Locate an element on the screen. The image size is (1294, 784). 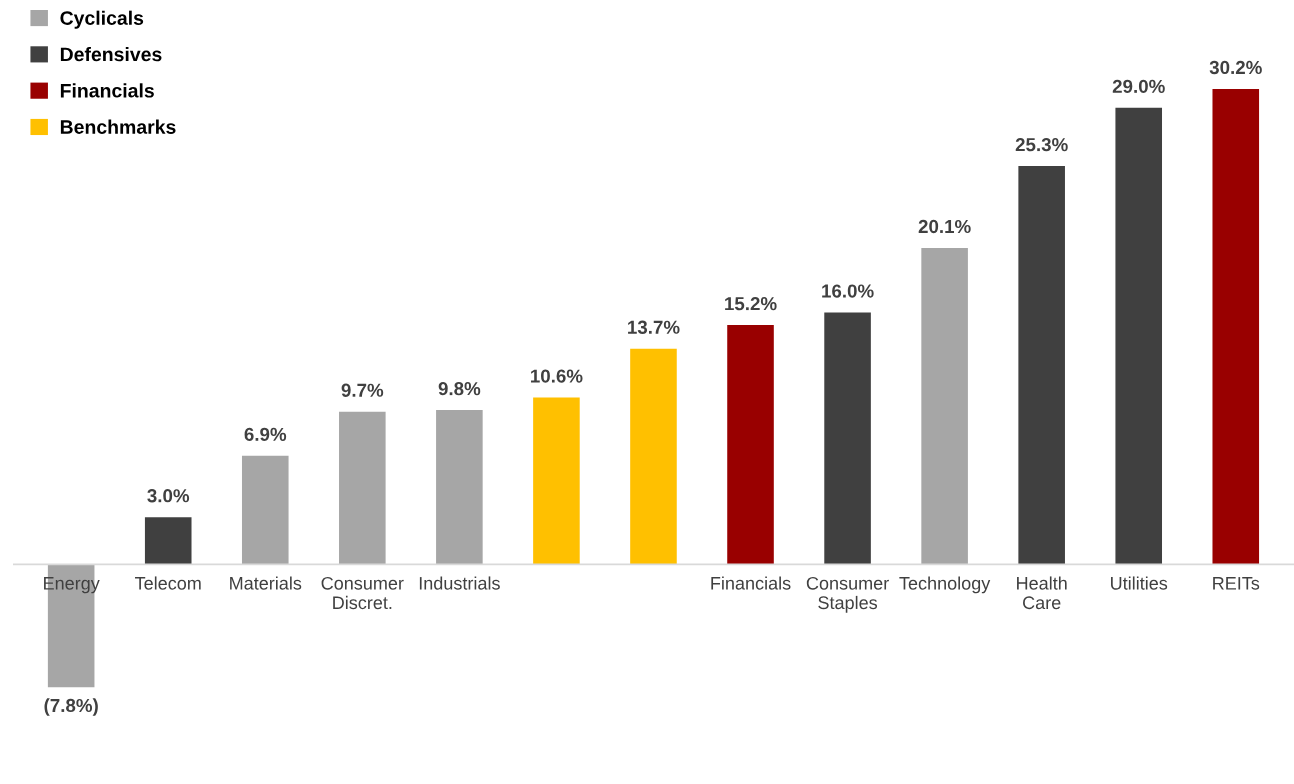
data-label: 30.2% is located at coordinates (1235, 67).